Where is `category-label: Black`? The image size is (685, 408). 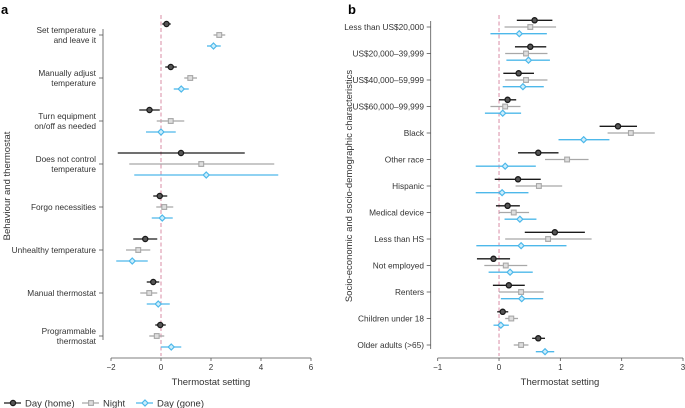
category-label: Black is located at coordinates (414, 133).